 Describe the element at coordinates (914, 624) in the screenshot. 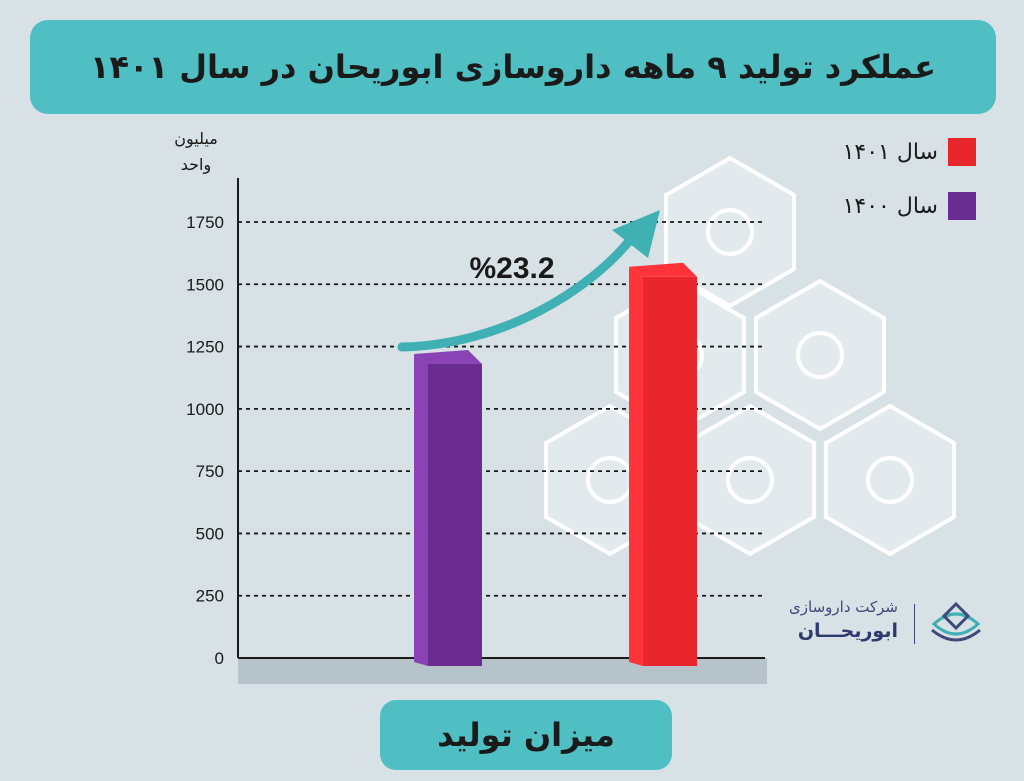

I see `logo-divider` at that location.